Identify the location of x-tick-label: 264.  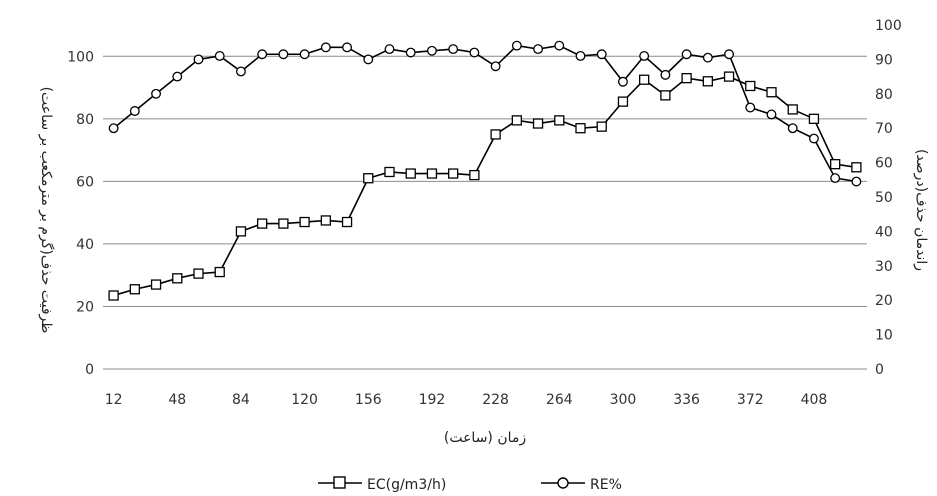
(559, 400).